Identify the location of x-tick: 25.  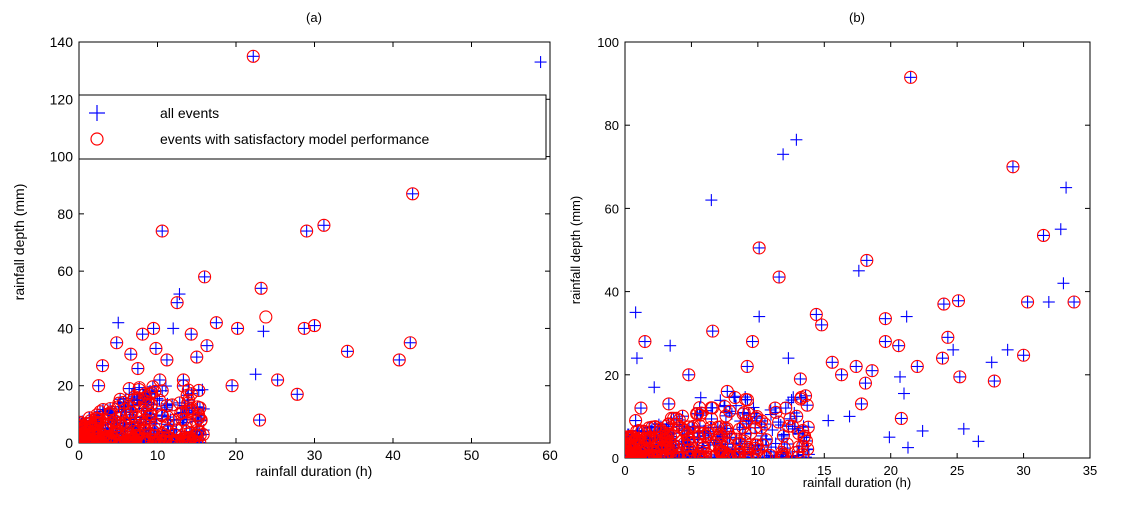
(957, 260).